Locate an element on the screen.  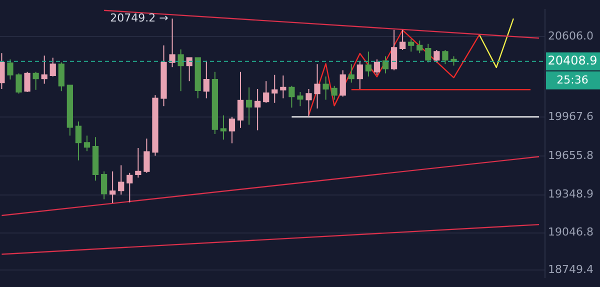
text: 25:36 is located at coordinates (572, 79).